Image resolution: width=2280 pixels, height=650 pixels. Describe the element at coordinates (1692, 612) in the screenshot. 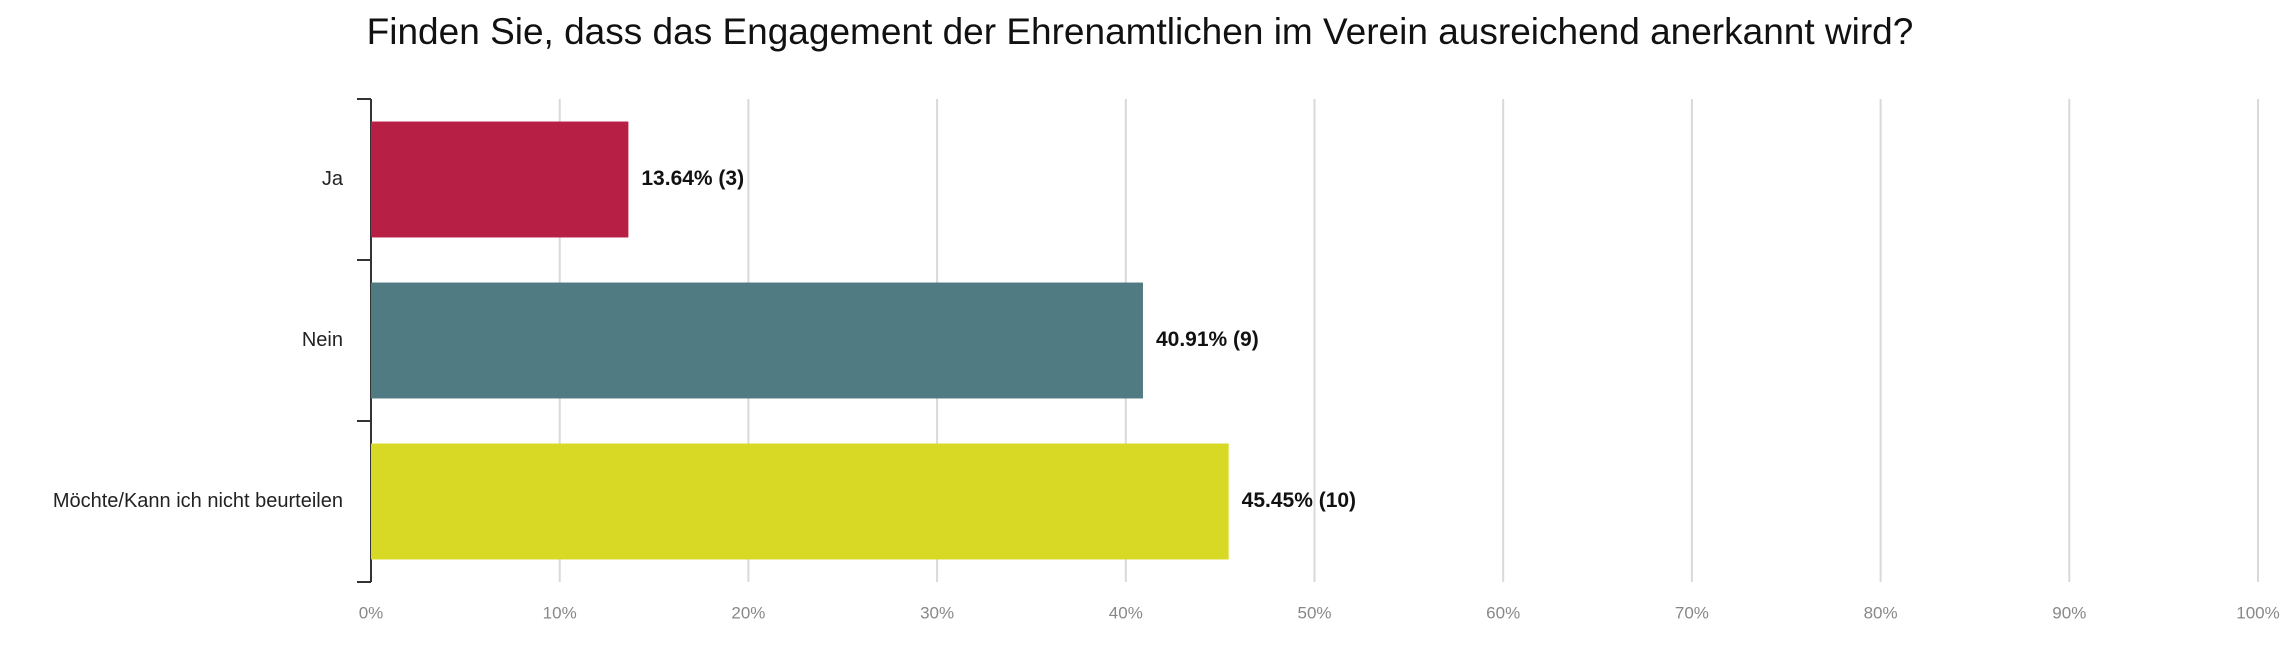

I see `x-tick-label: 70%` at that location.